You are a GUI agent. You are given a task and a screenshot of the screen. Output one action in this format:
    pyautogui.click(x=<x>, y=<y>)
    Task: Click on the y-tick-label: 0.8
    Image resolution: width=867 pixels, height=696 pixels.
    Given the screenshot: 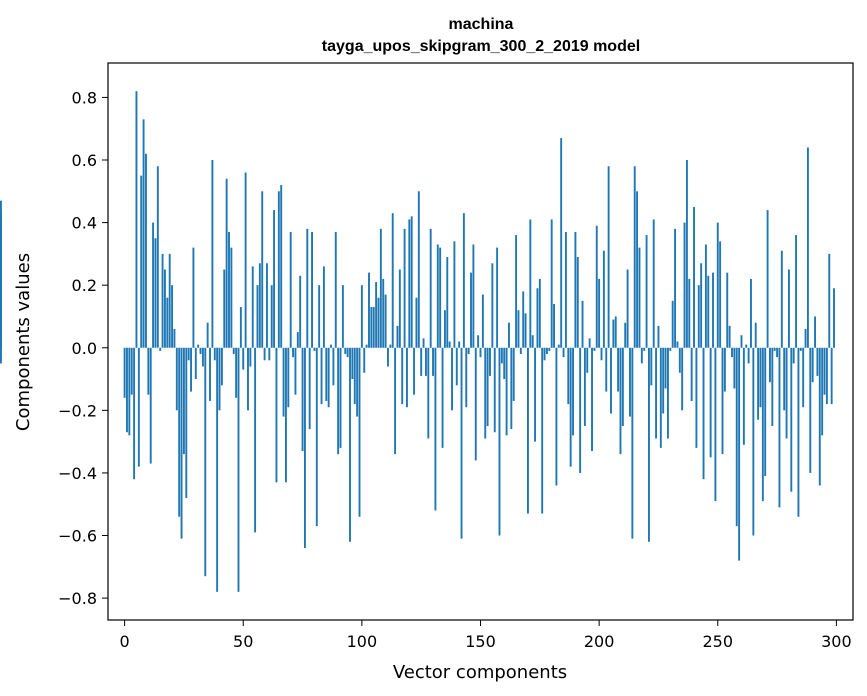 What is the action you would take?
    pyautogui.click(x=84, y=97)
    